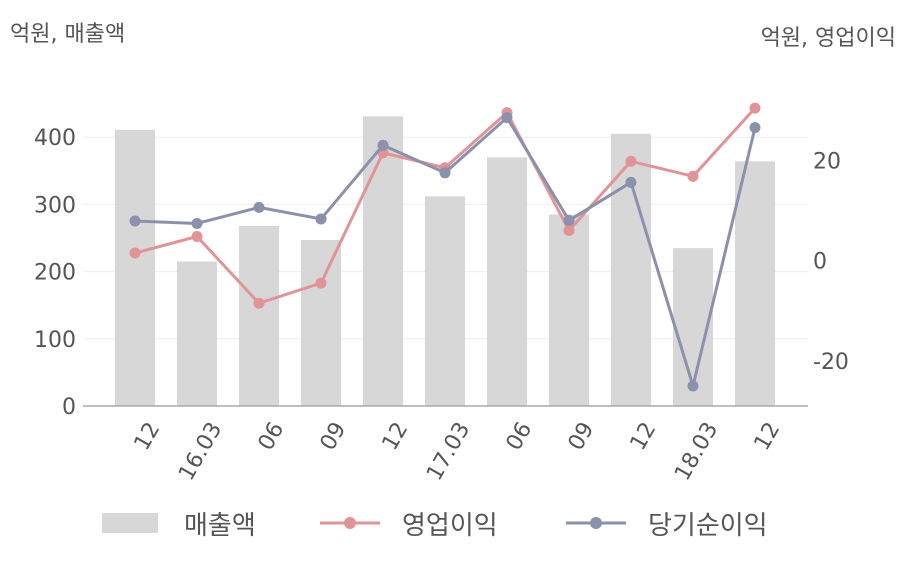  I want to click on legend-swatch-operating-profit, so click(350, 523).